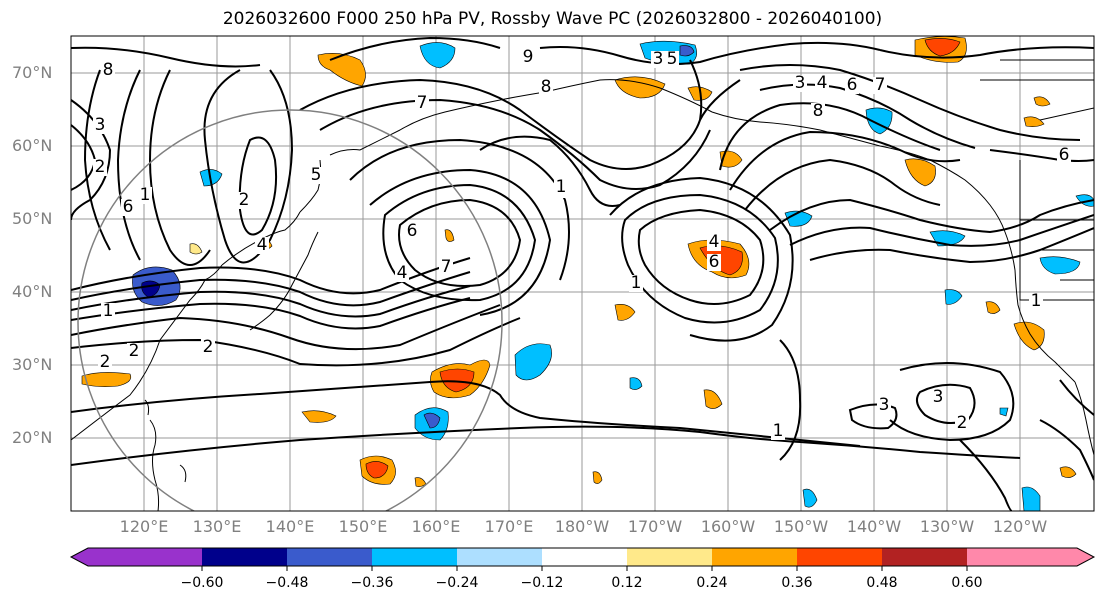 The height and width of the screenshot is (604, 1105). What do you see at coordinates (32, 145) in the screenshot?
I see `latitude-label: 60°N` at bounding box center [32, 145].